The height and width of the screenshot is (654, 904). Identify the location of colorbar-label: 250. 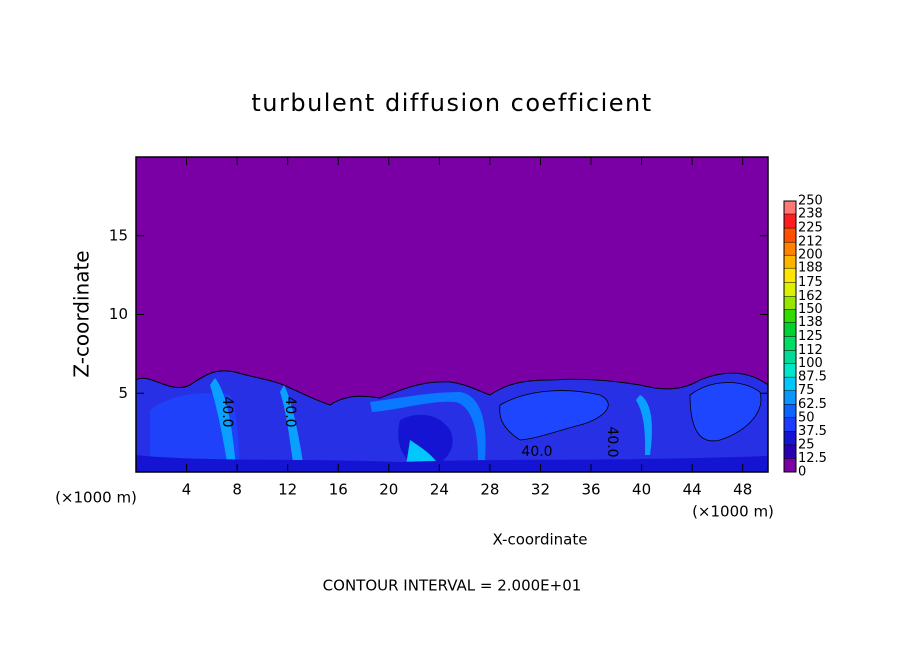
(810, 201).